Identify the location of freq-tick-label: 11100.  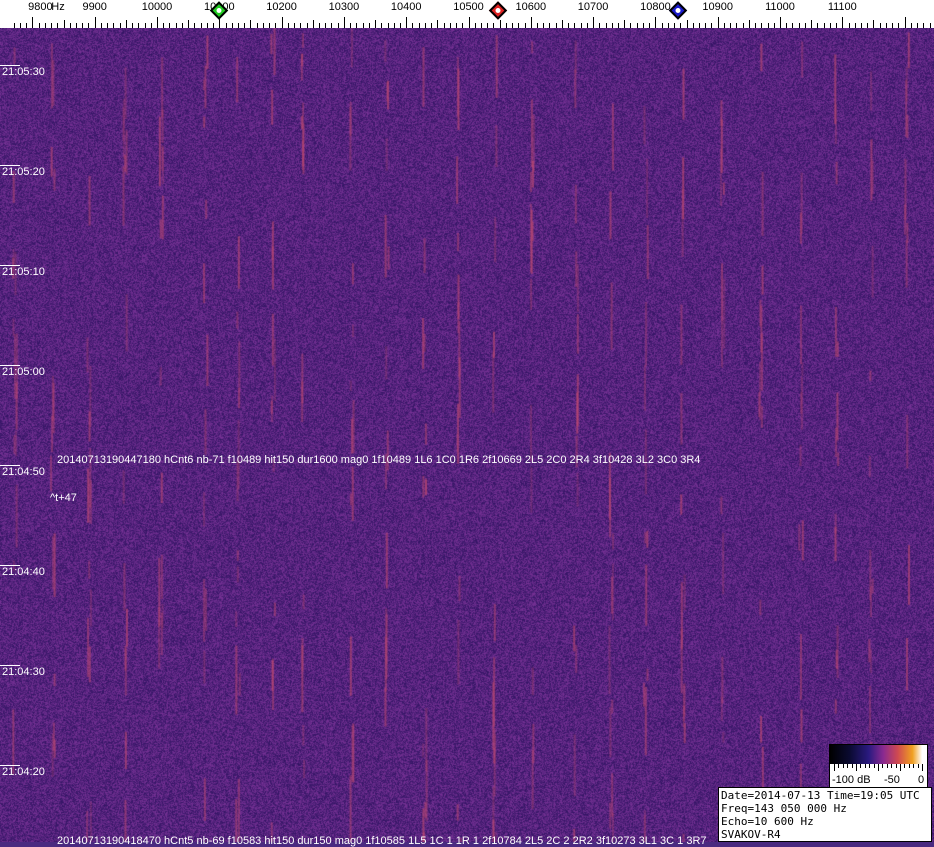
(842, 7).